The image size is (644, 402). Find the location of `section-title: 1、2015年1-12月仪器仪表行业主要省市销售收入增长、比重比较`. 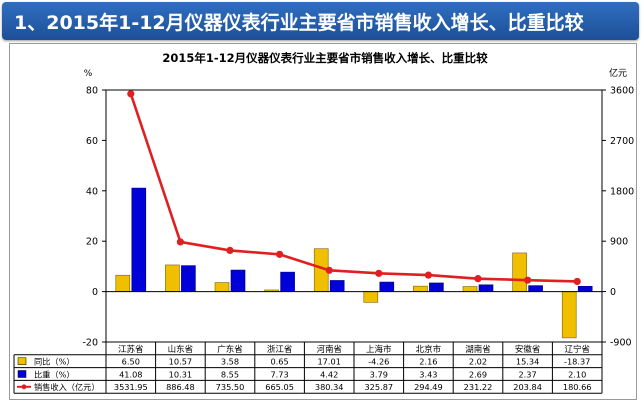

section-title: 1、2015年1-12月仪器仪表行业主要省市销售收入增长、比重比较 is located at coordinates (299, 23).